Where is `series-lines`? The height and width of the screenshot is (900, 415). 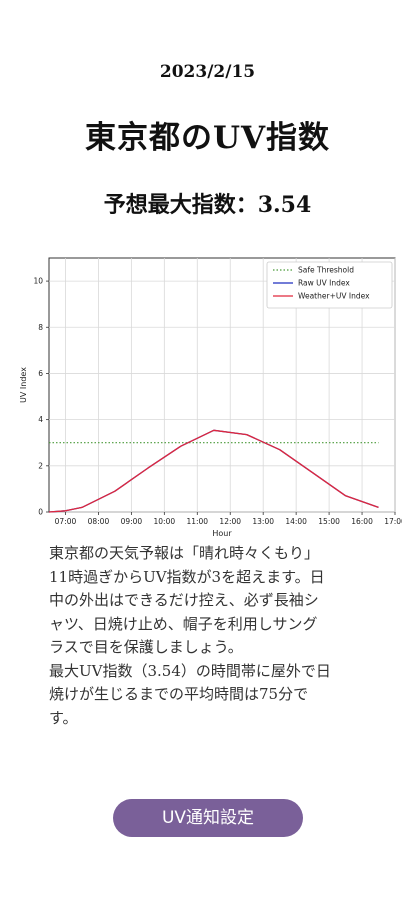 series-lines is located at coordinates (213, 471).